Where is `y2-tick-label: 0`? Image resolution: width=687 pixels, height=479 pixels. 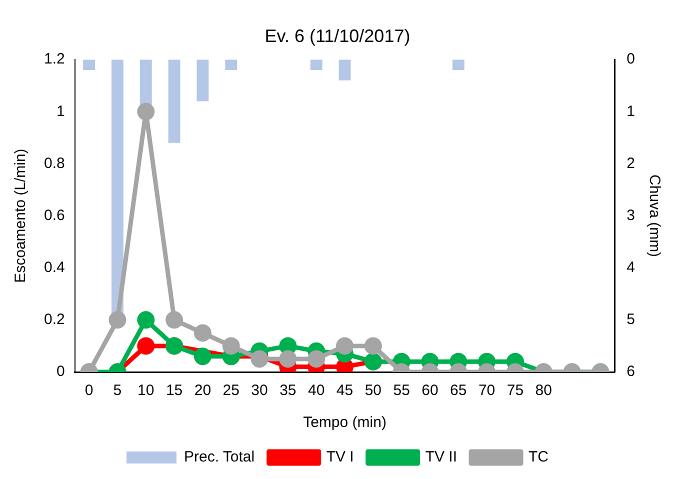 y2-tick-label: 0 is located at coordinates (630, 59).